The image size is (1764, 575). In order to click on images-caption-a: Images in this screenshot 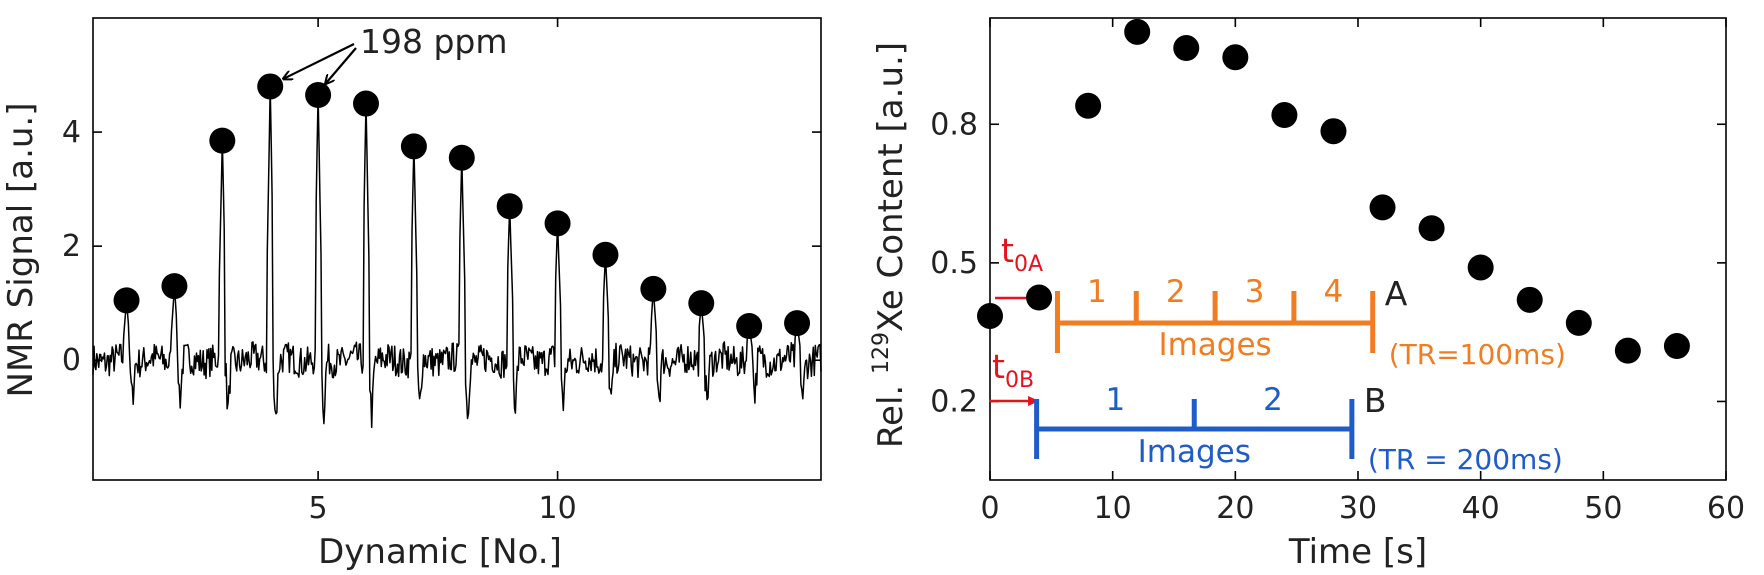, I will do `click(1214, 345)`.